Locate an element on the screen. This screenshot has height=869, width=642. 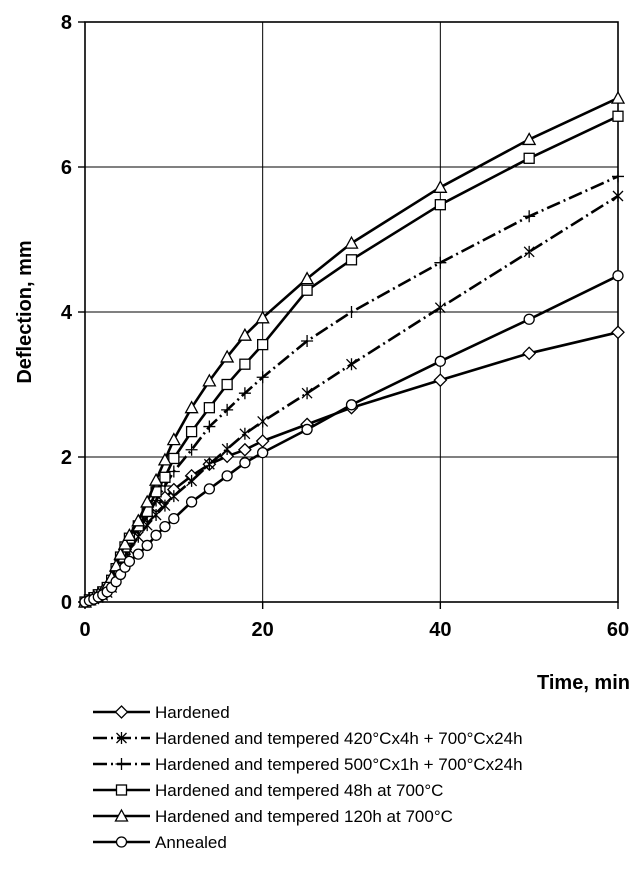
legend-label: Hardened and tempered 48h at 700°C is located at coordinates (299, 790).